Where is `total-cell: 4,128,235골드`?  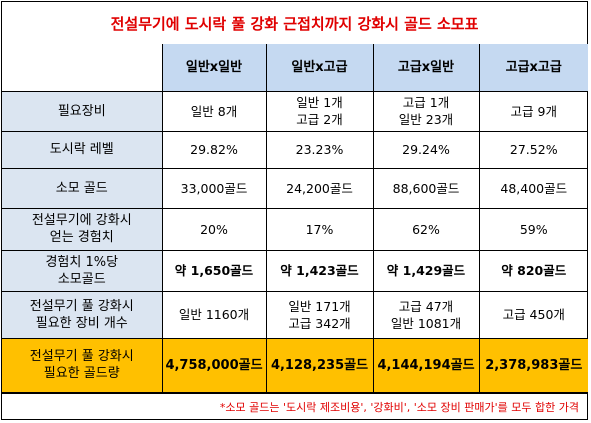
total-cell: 4,128,235골드 is located at coordinates (319, 365).